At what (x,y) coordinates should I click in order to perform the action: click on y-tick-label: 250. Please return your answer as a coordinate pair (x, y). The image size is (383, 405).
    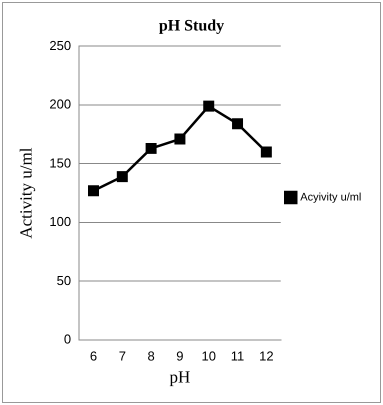
    Looking at the image, I should click on (60, 45).